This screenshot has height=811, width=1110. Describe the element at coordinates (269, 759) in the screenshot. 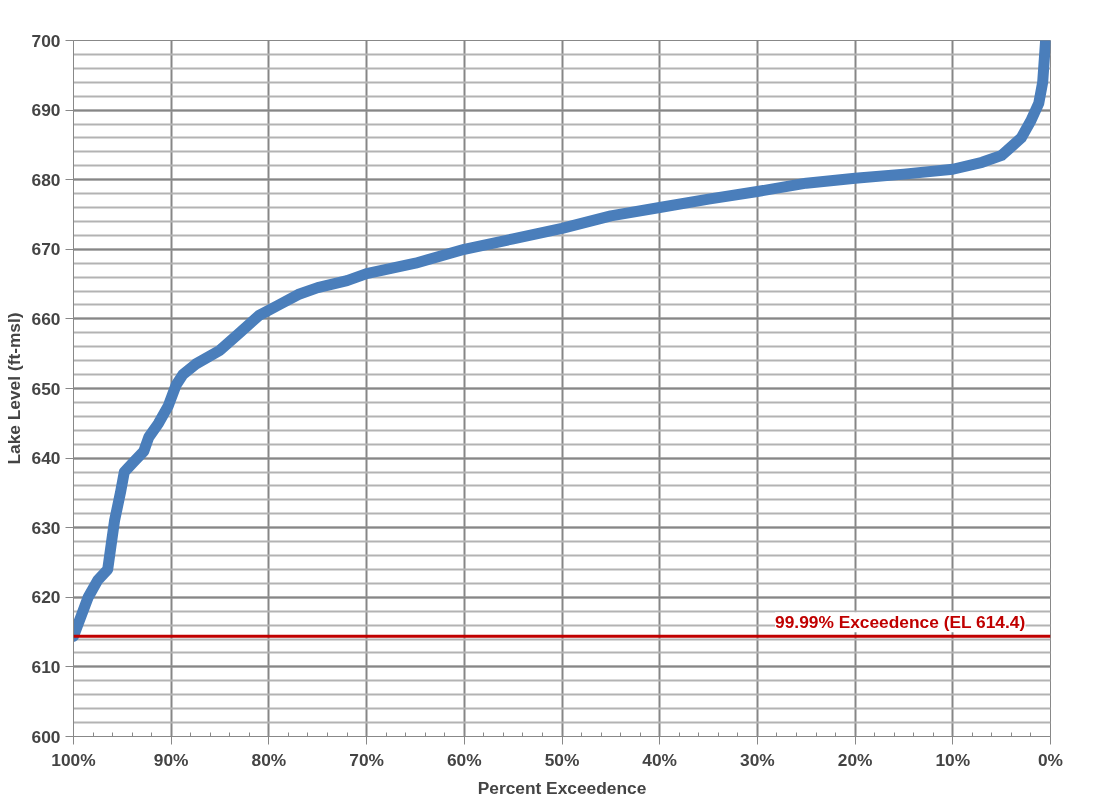

I see `x-tick-label: 80%` at that location.